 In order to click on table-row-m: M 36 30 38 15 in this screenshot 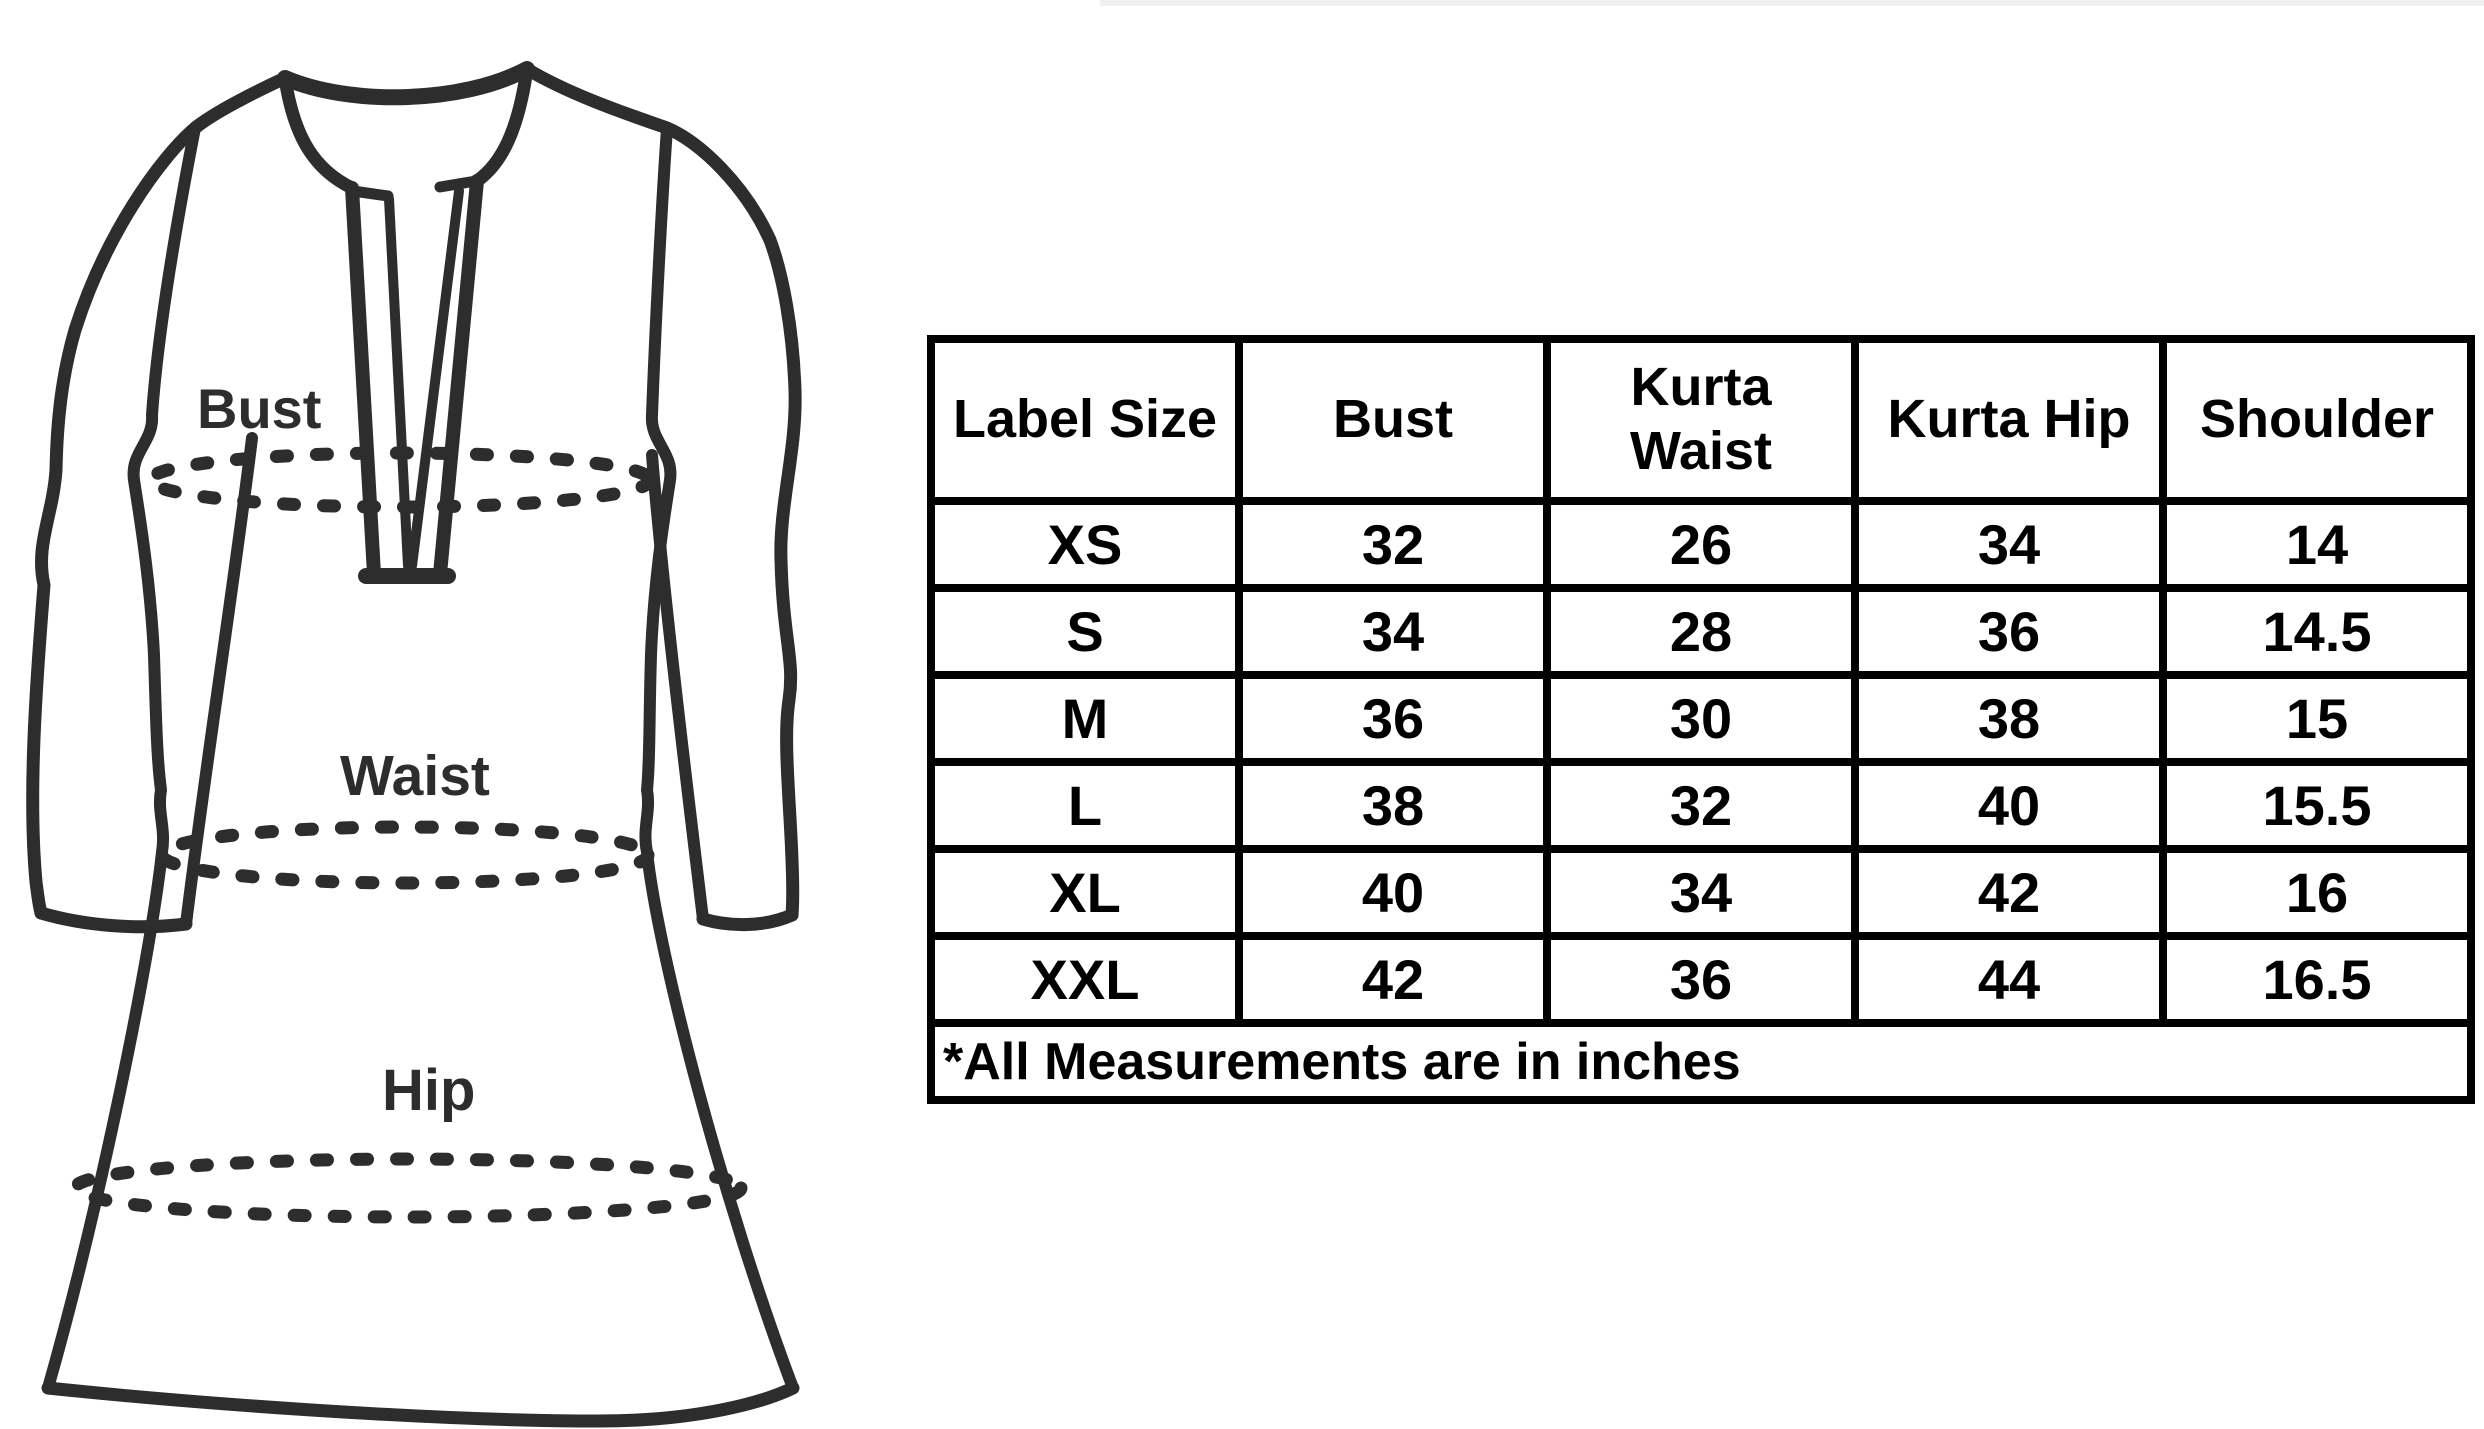, I will do `click(1701, 718)`.